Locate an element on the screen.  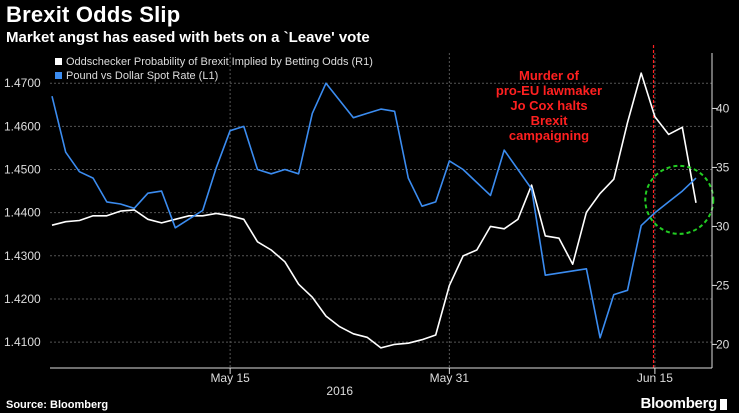
highlight-circle-group is located at coordinates (679, 199).